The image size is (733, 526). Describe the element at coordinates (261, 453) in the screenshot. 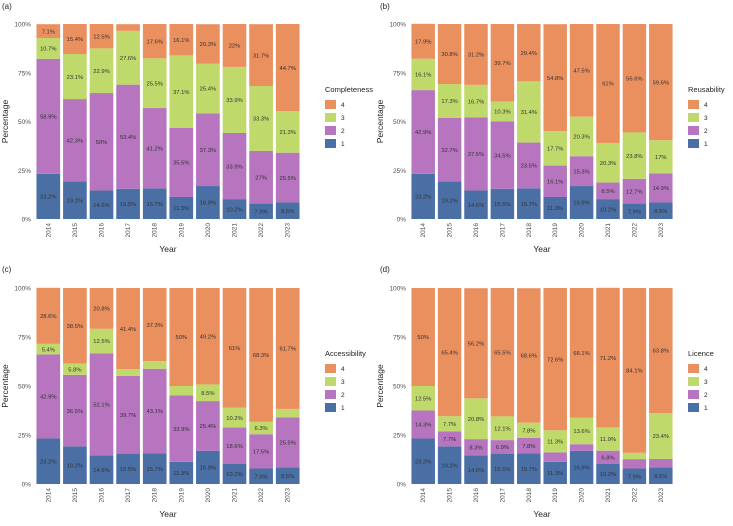

I see `data-label: 17.5%` at that location.